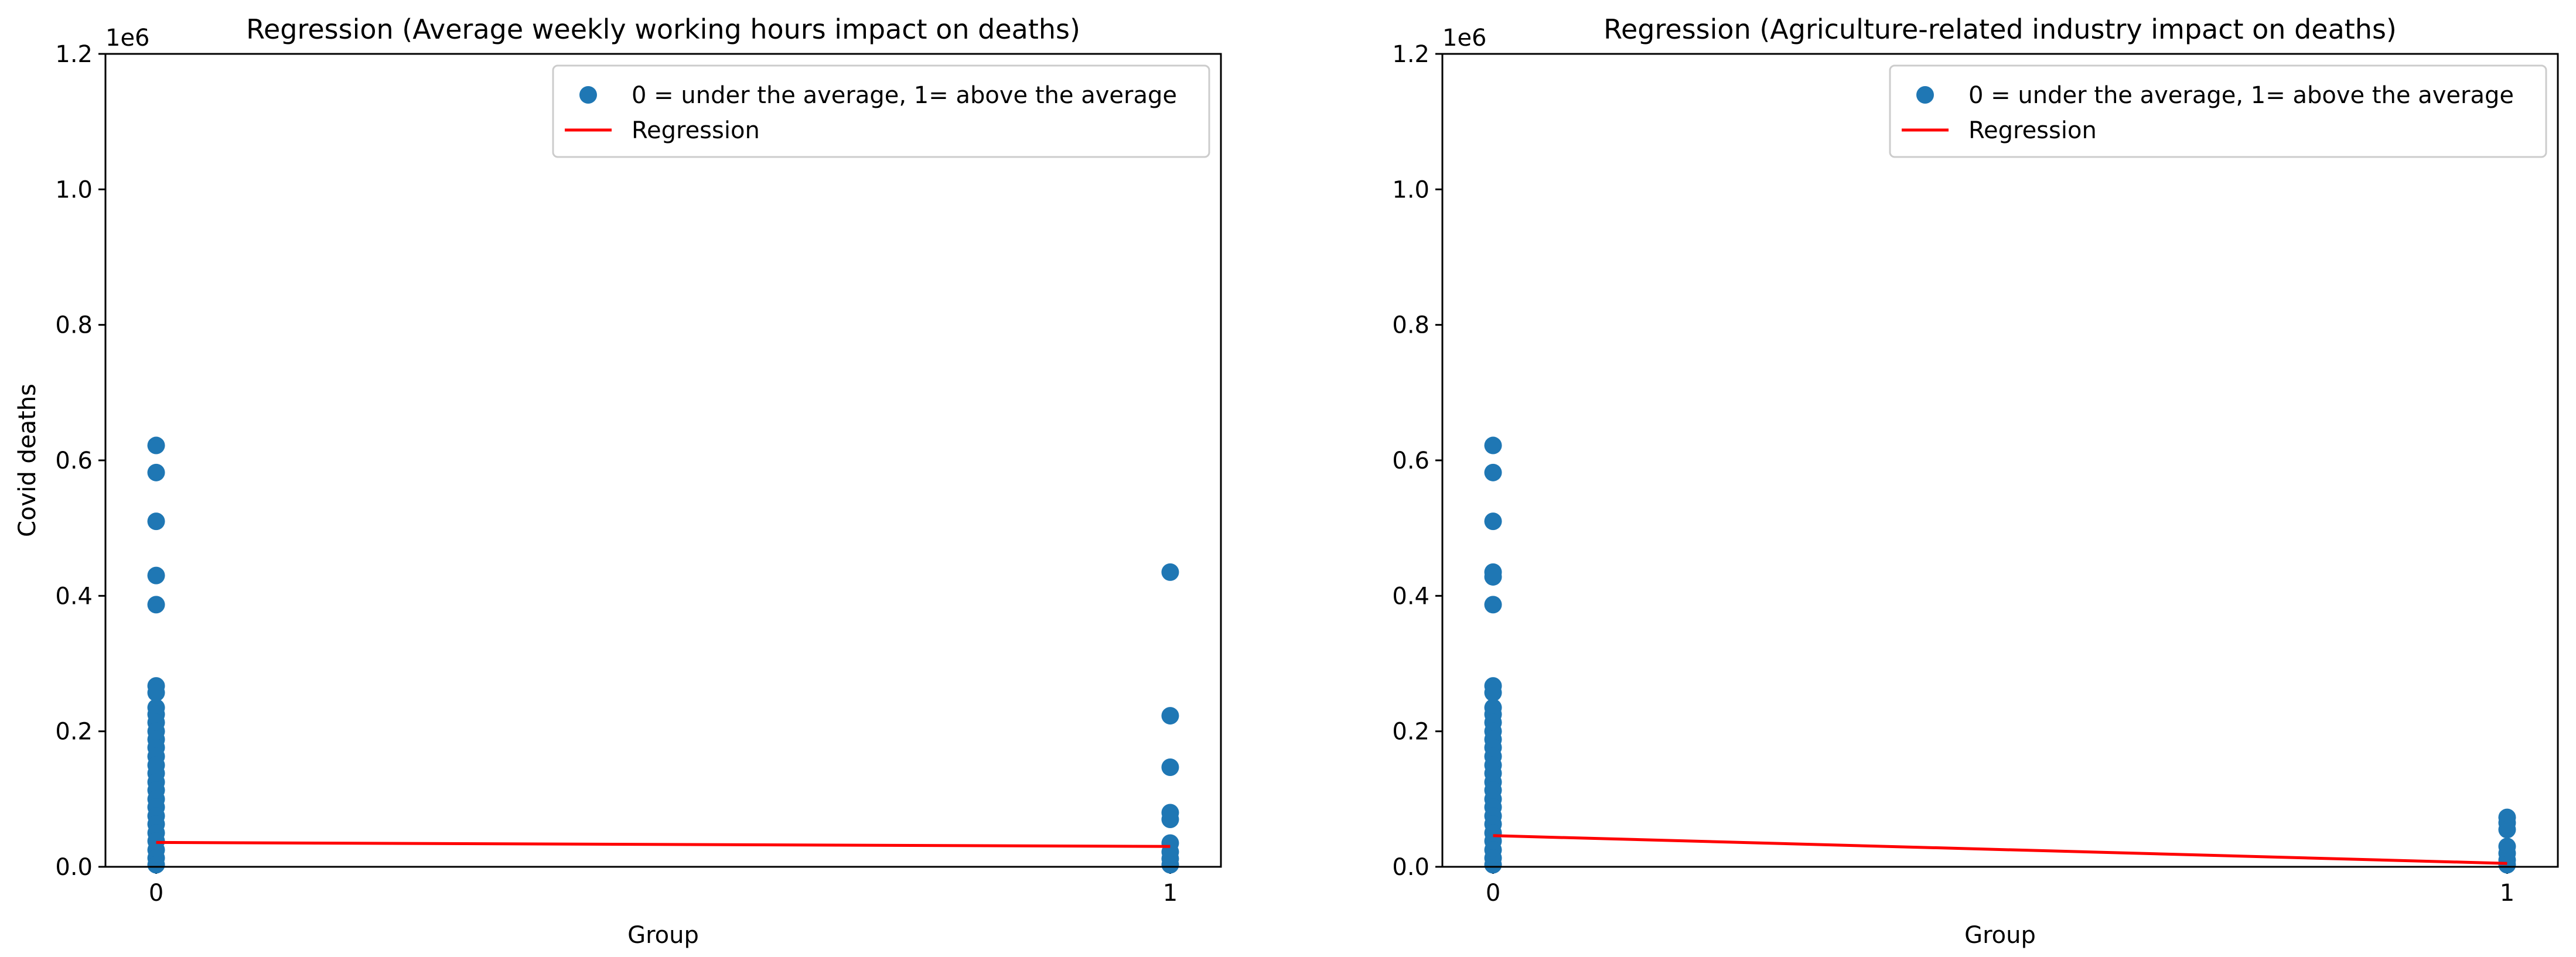 The height and width of the screenshot is (957, 2576). What do you see at coordinates (27, 460) in the screenshot?
I see `y-axis-label: Covid deaths` at bounding box center [27, 460].